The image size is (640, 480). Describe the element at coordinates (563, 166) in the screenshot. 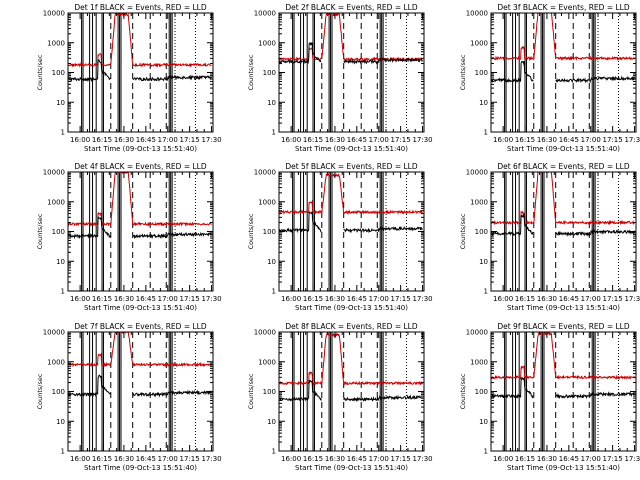

I see `panel-title: Det 6f BLACK = Events, RED = LLD` at that location.